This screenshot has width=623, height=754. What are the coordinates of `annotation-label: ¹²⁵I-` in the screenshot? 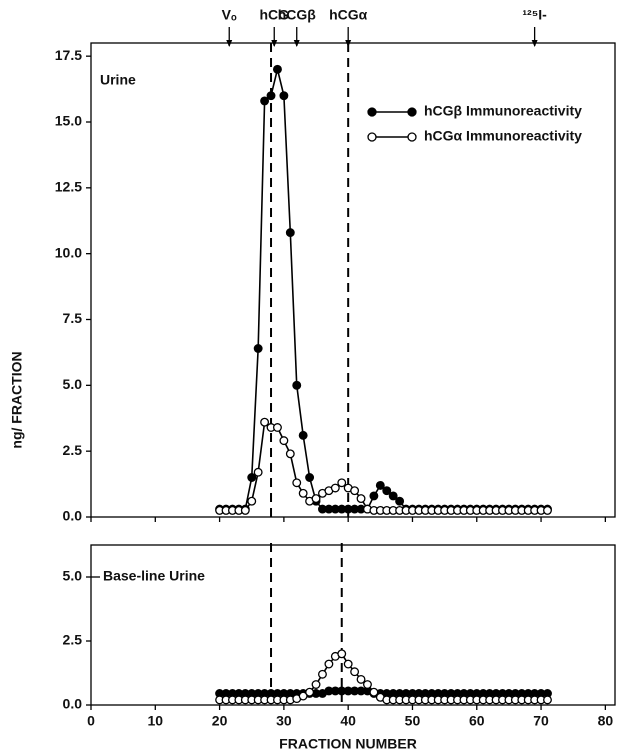 It's located at (534, 15).